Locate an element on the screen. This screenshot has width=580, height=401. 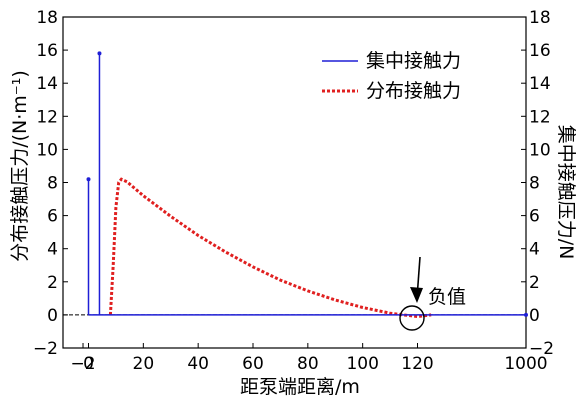
y-left-tick-label: 2 is located at coordinates (52, 283).